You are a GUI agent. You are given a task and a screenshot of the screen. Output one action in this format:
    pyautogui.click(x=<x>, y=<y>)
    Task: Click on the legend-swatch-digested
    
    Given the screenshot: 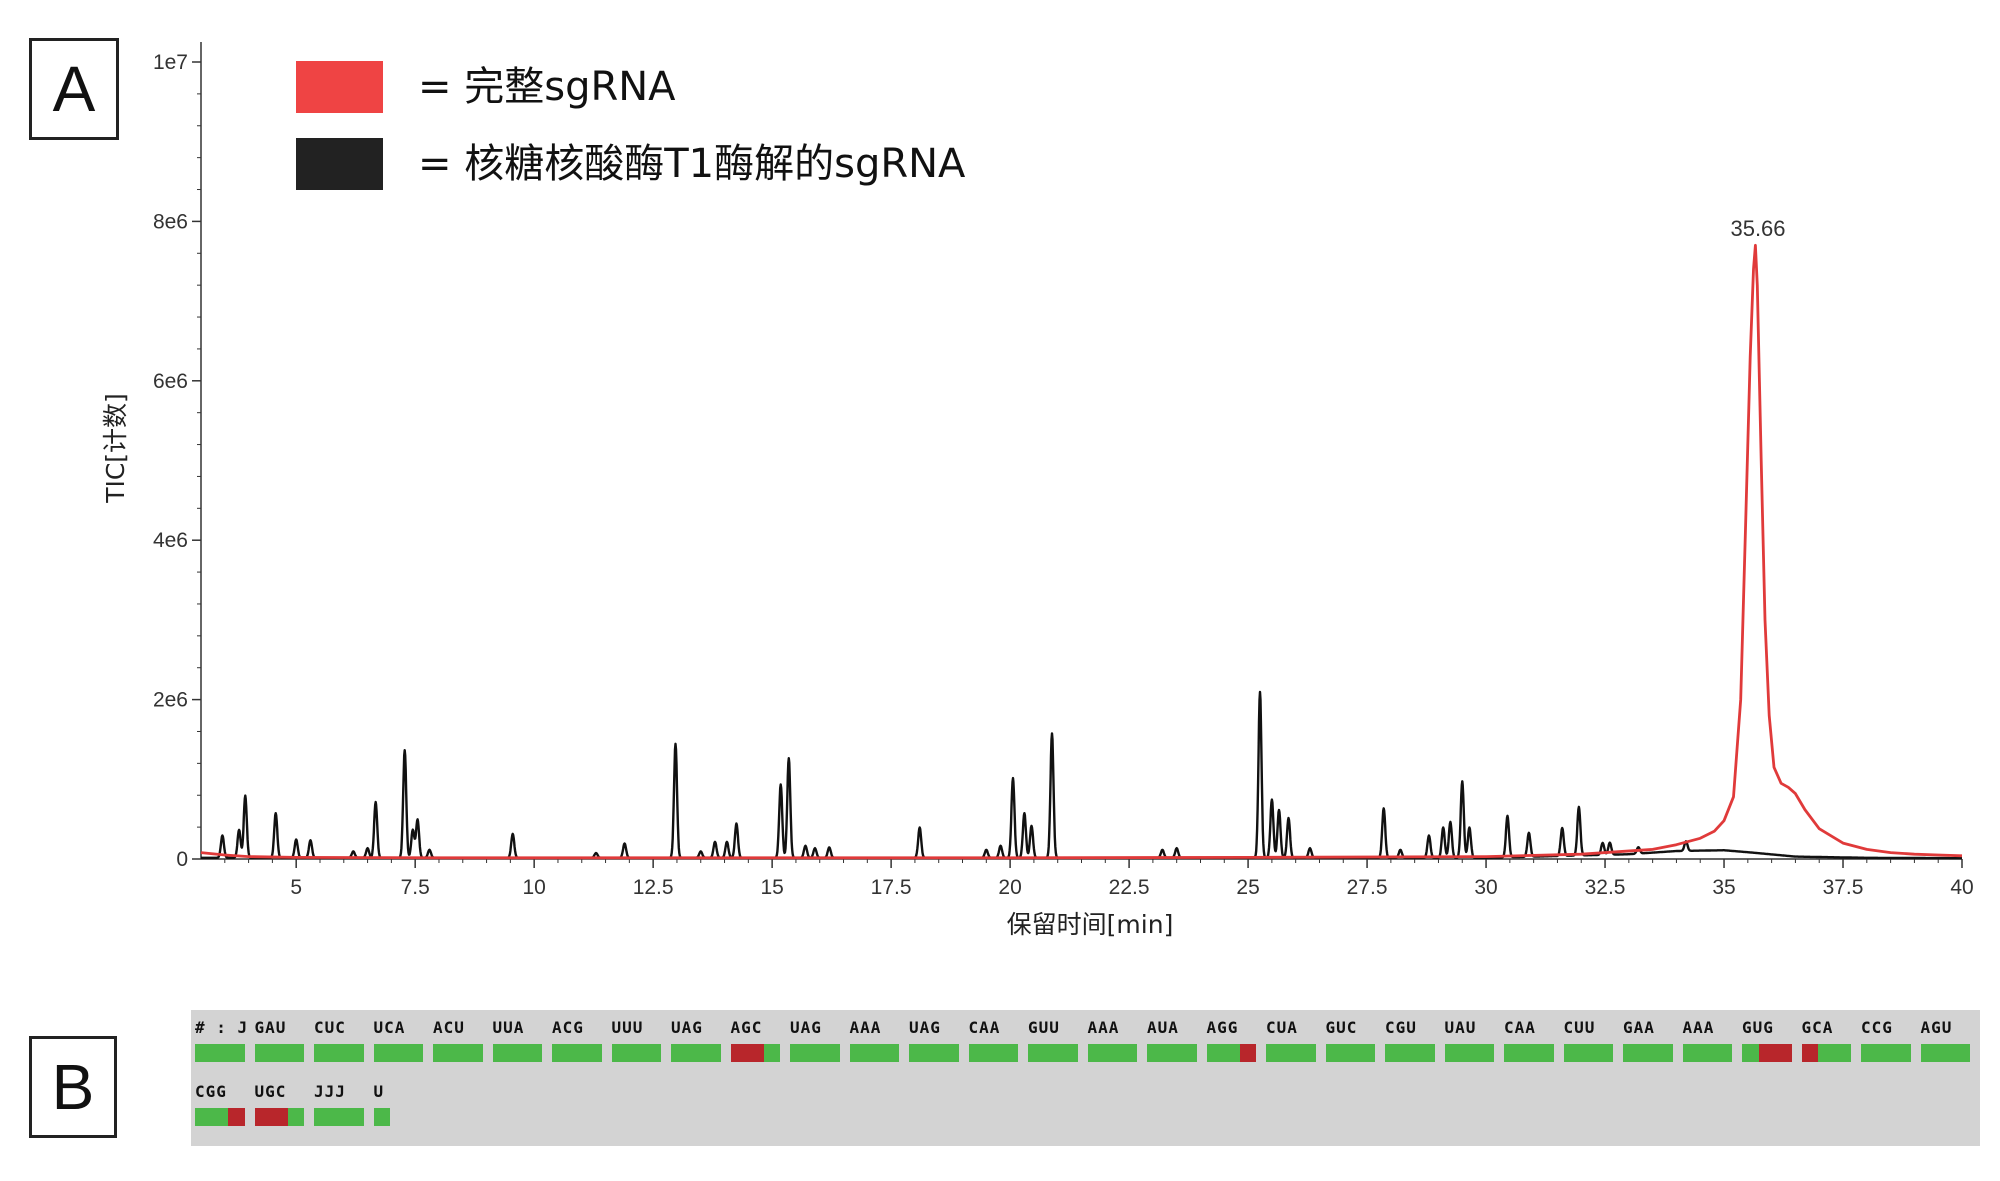 What is the action you would take?
    pyautogui.click(x=339, y=164)
    